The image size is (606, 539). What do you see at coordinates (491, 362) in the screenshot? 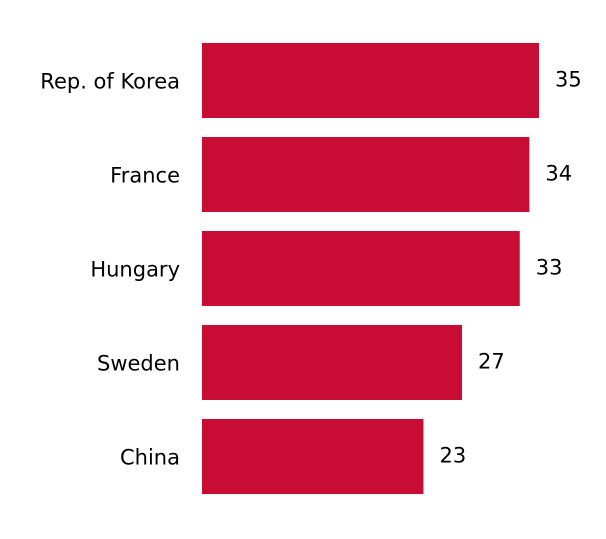
I see `value-label: 27` at bounding box center [491, 362].